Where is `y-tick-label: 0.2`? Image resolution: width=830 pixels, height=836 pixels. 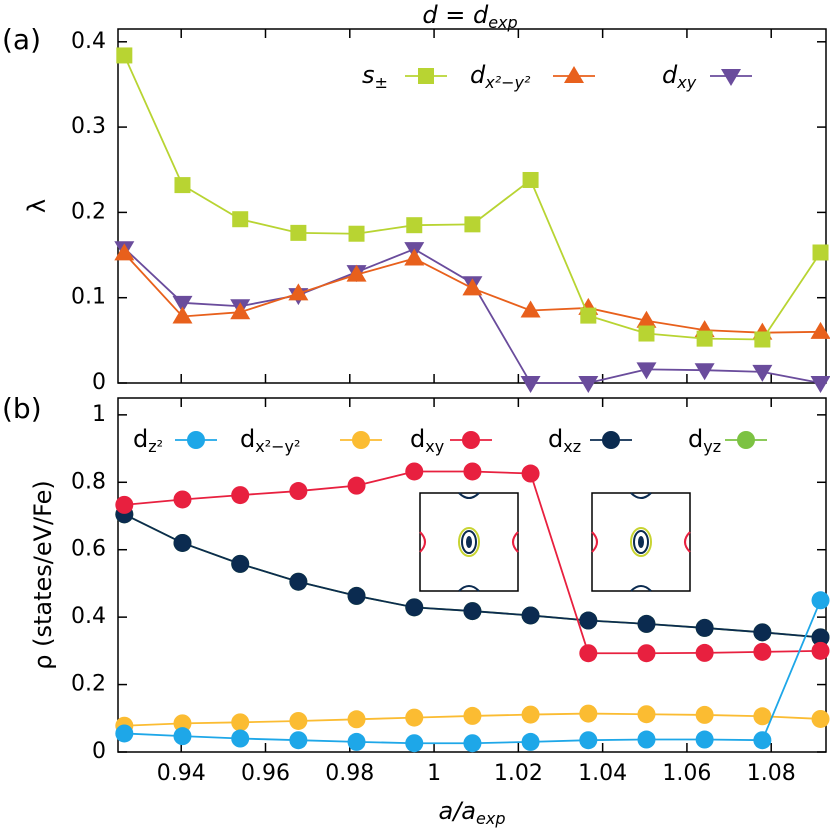
y-tick-label: 0.2 is located at coordinates (88, 684).